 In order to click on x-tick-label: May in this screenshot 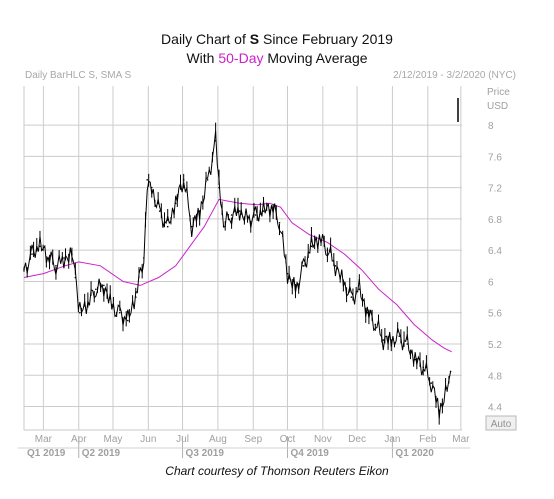, I will do `click(113, 439)`.